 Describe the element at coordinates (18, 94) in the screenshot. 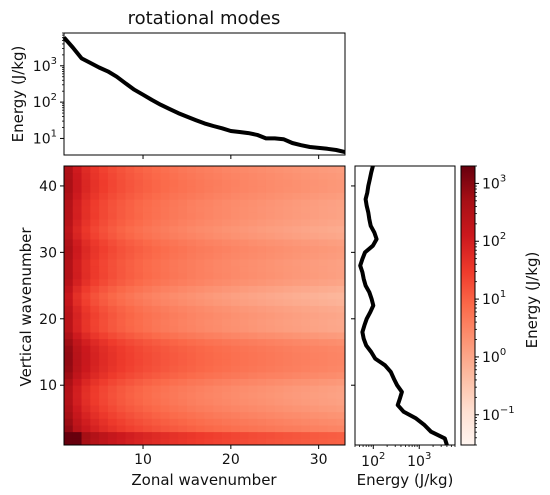

I see `top-y-axis-label: Energy (J/kg)` at that location.